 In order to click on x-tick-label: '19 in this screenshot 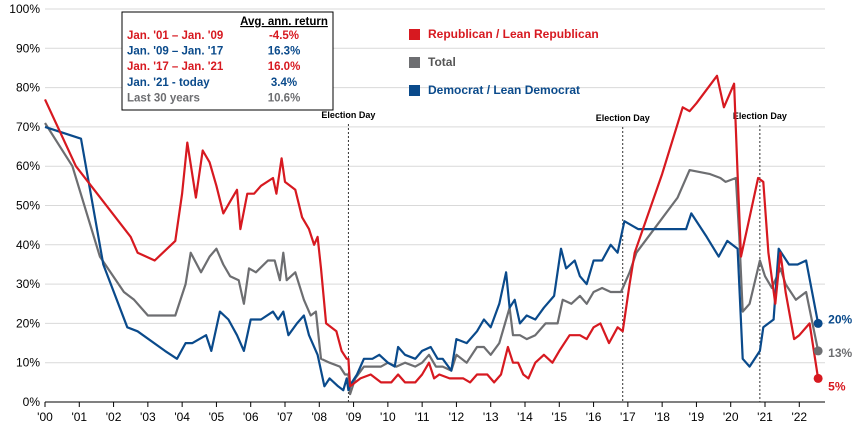, I will do `click(697, 417)`.